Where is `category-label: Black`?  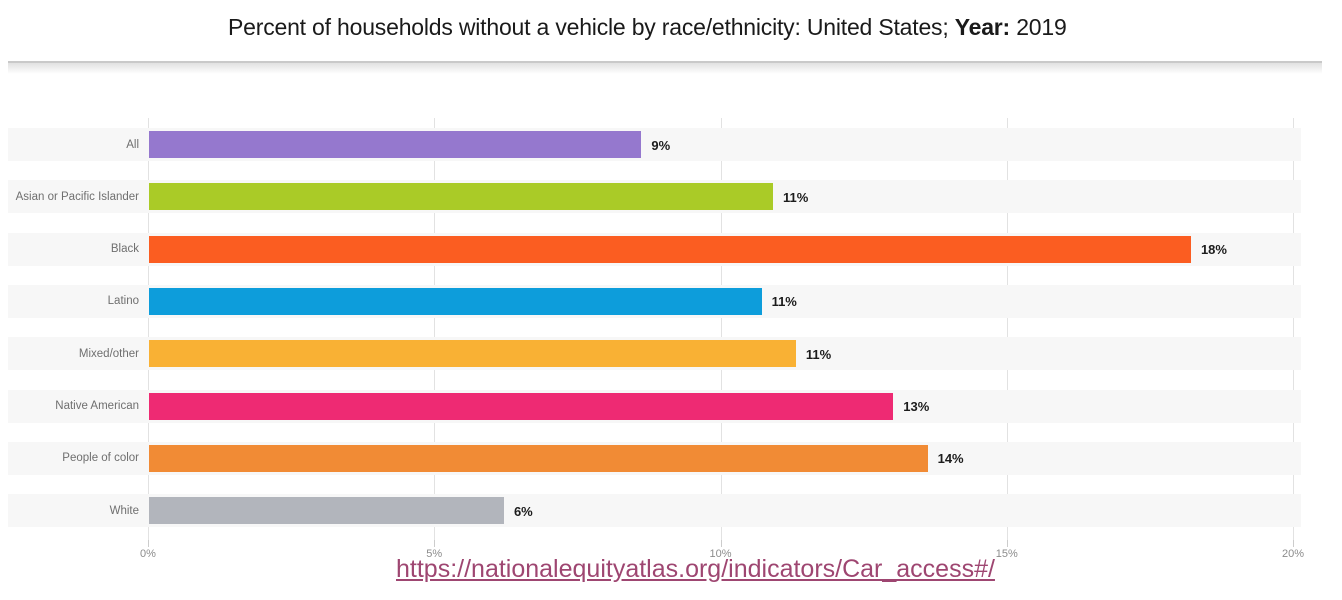
category-label: Black is located at coordinates (124, 249).